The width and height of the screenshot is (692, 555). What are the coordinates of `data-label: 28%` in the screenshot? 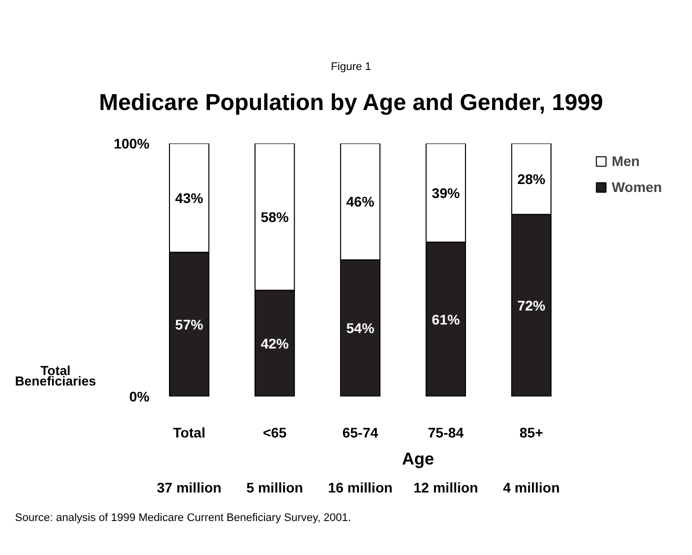 It's located at (531, 178).